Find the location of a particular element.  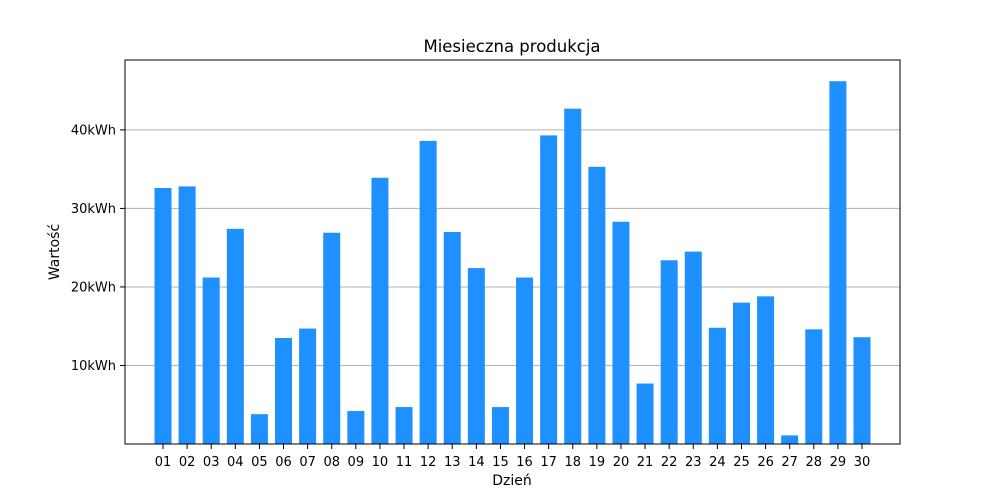

x-tick-label: 08 is located at coordinates (331, 462).